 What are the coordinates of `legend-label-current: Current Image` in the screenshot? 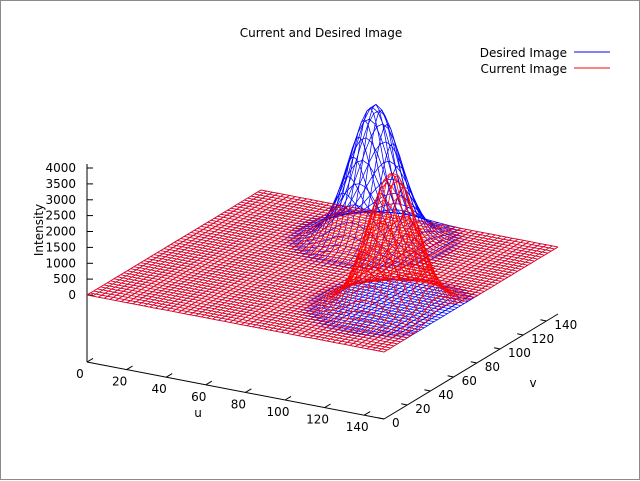 It's located at (524, 69).